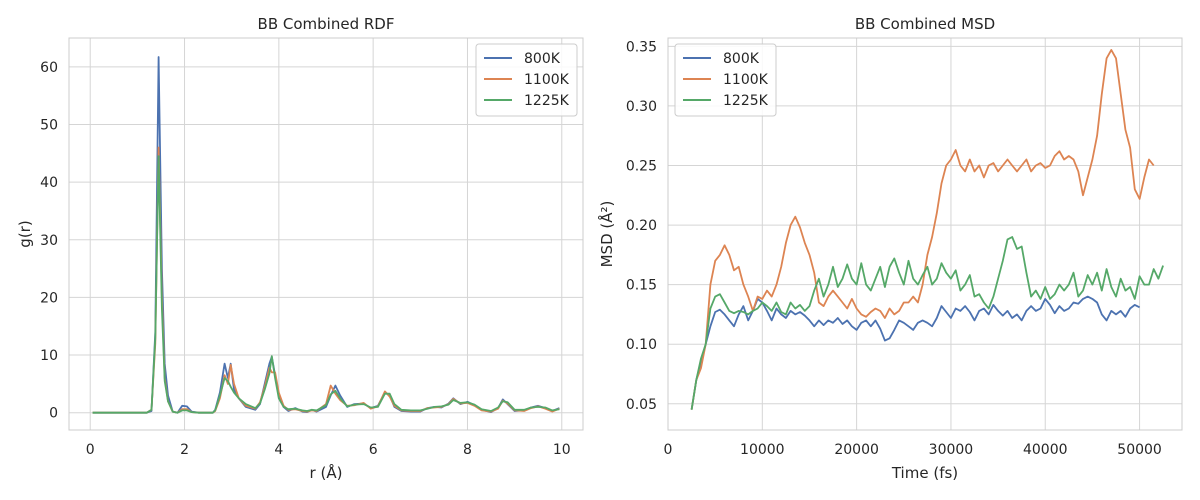 The image size is (1200, 500). Describe the element at coordinates (915, 352) in the screenshot. I see `series-line-800K` at that location.